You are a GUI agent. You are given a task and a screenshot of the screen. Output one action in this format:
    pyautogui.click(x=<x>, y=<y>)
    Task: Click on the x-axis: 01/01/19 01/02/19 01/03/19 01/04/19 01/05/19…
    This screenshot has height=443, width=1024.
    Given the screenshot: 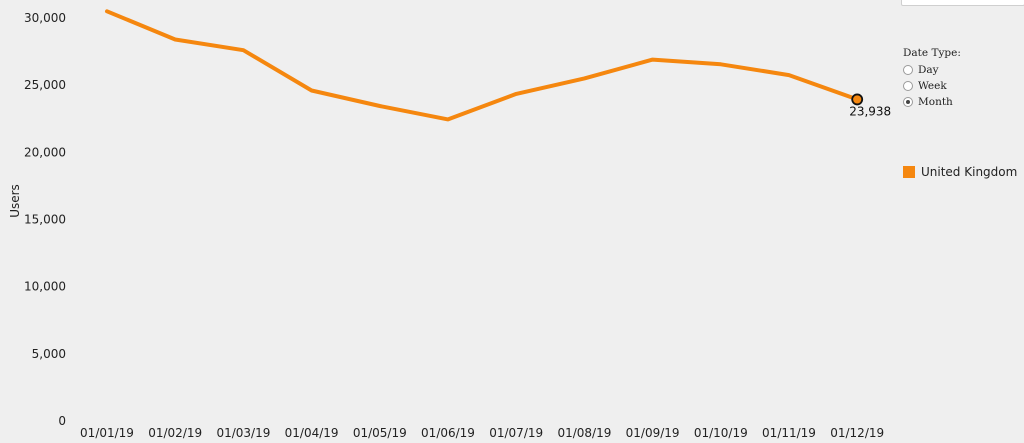 What is the action you would take?
    pyautogui.click(x=482, y=433)
    